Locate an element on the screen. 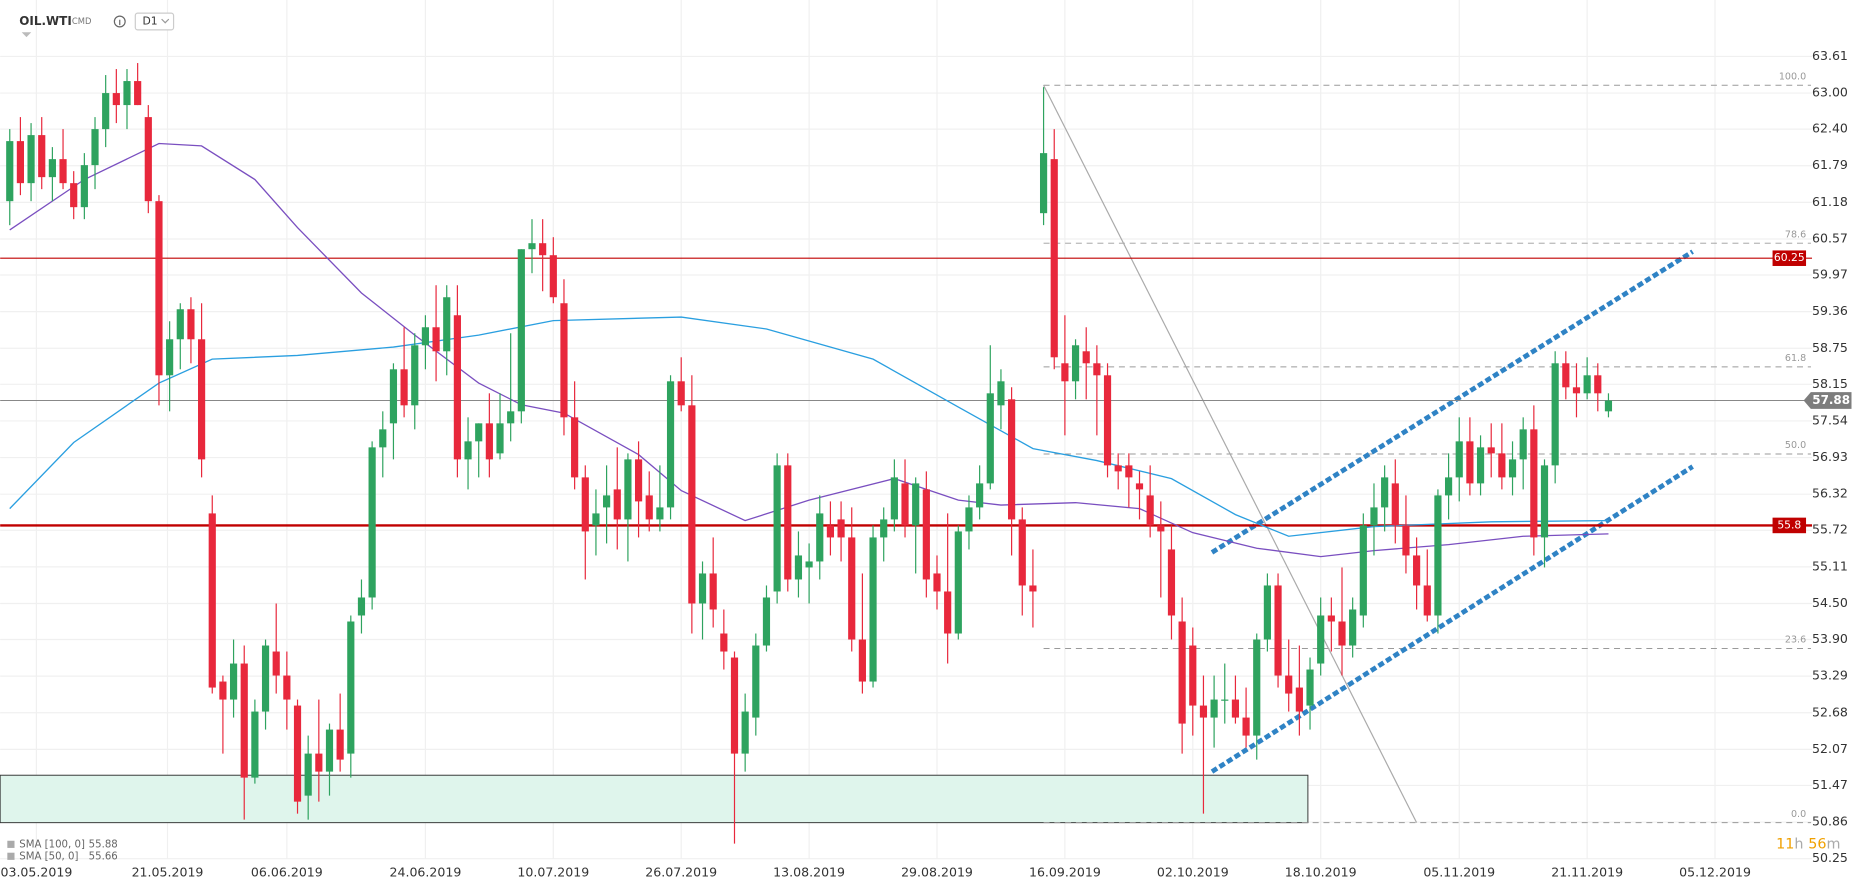 This screenshot has height=889, width=1866. legend-value: 55.66 is located at coordinates (103, 856).